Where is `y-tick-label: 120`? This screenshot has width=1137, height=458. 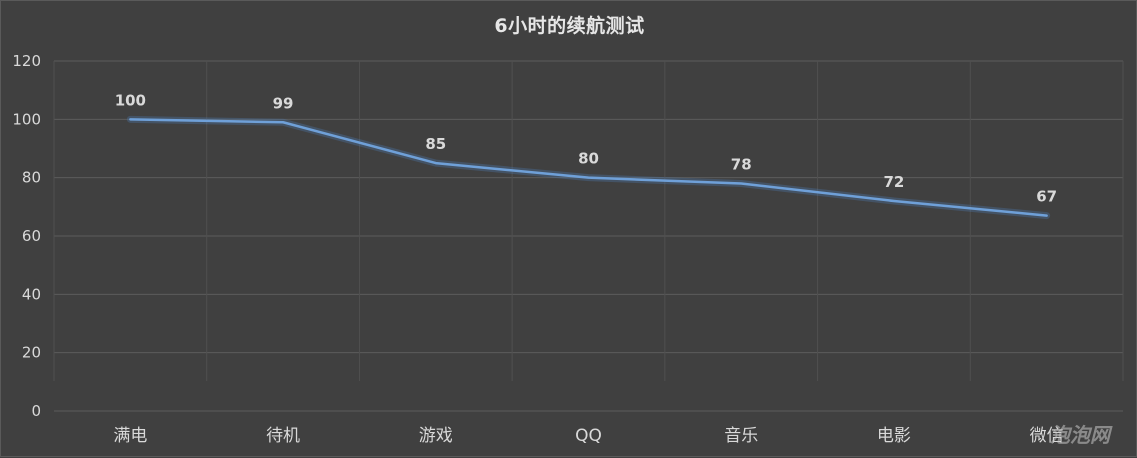
y-tick-label: 120 is located at coordinates (26, 61).